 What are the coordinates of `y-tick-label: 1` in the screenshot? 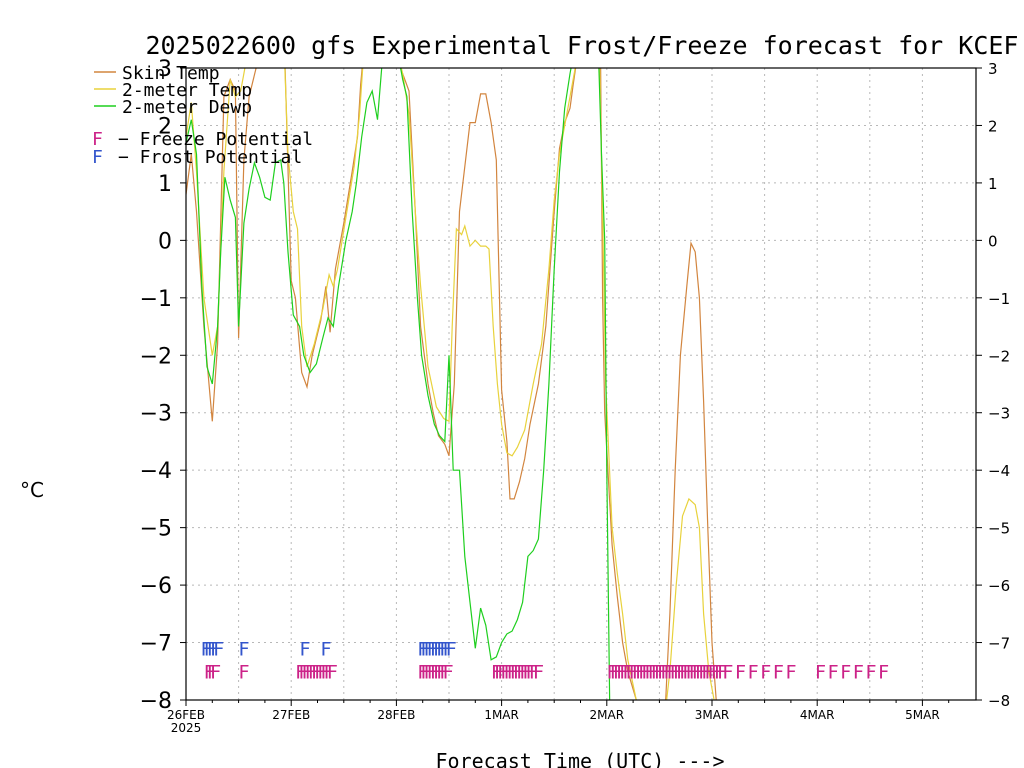 It's located at (165, 184).